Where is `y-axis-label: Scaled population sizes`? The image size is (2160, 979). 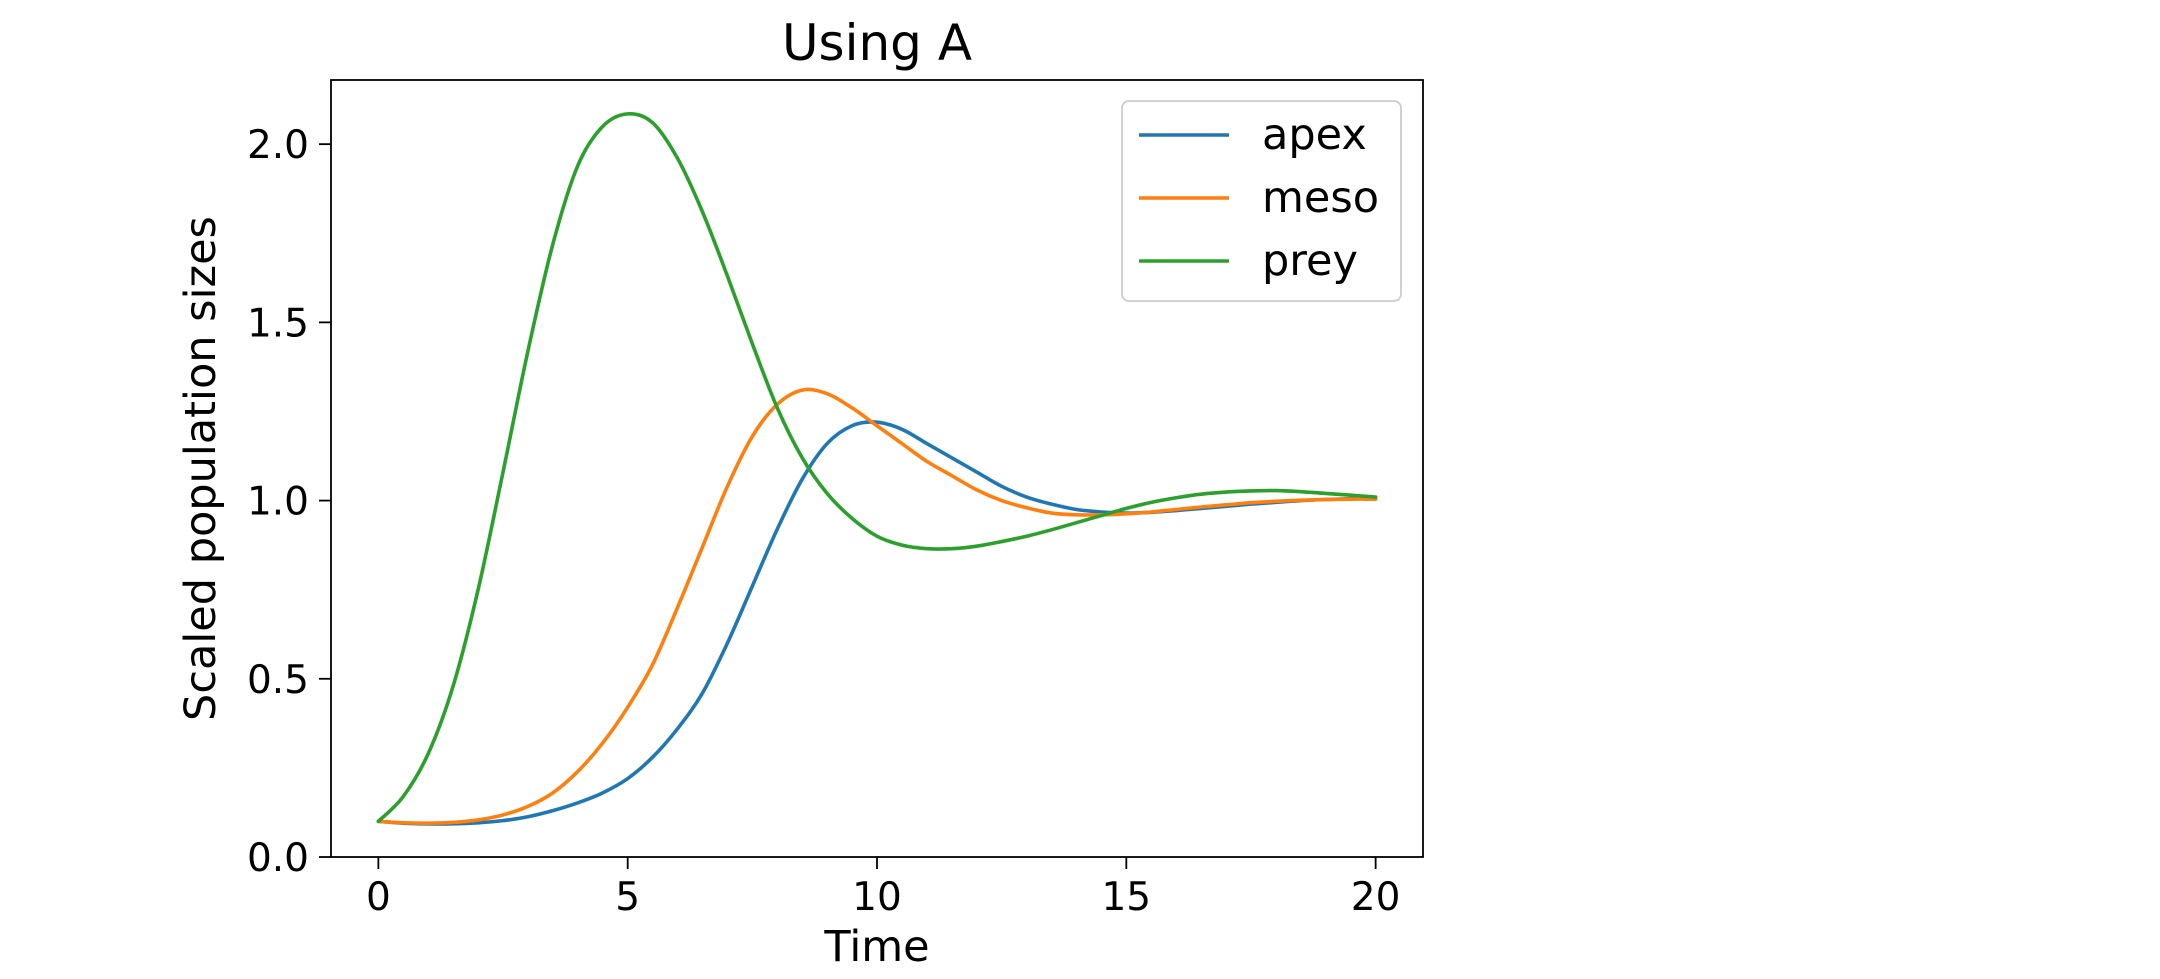
y-axis-label: Scaled population sizes is located at coordinates (201, 468).